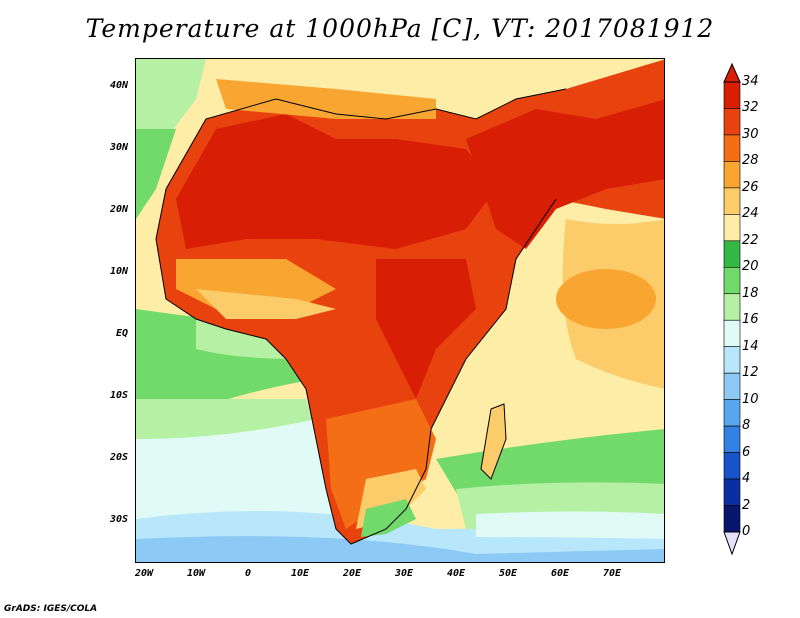  What do you see at coordinates (404, 573) in the screenshot?
I see `lon-tick-30e: 30E` at bounding box center [404, 573].